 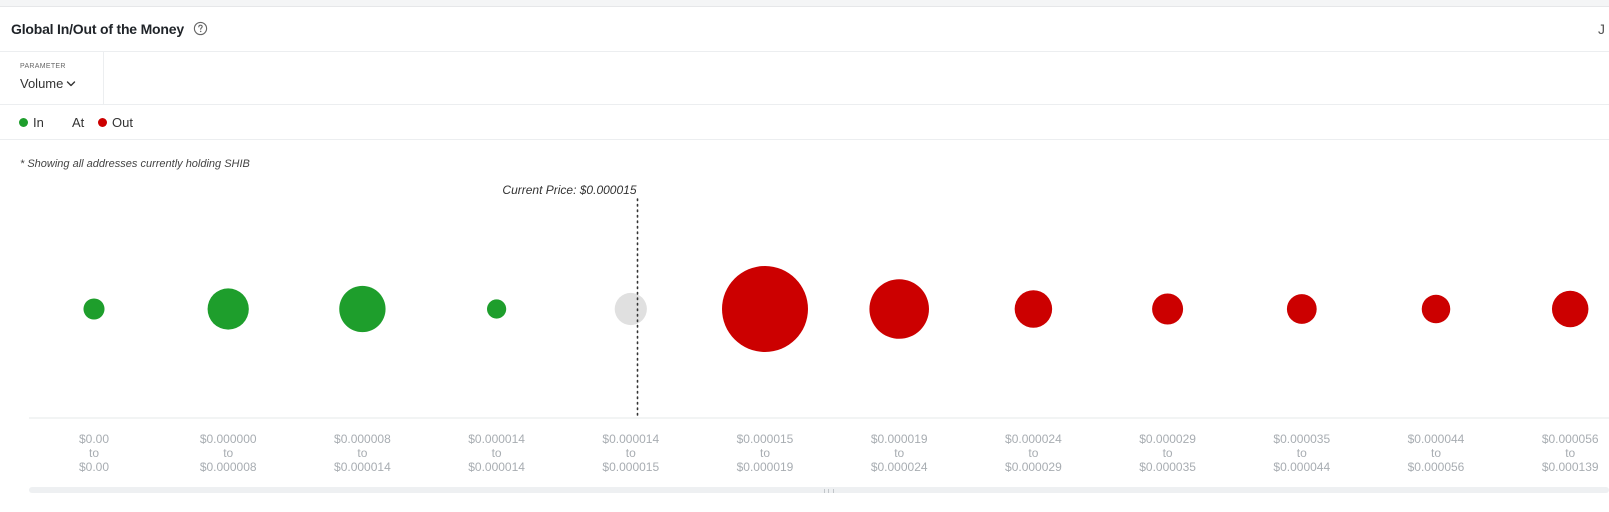 What do you see at coordinates (569, 190) in the screenshot?
I see `current-price-label: Current Price: $0.000015` at bounding box center [569, 190].